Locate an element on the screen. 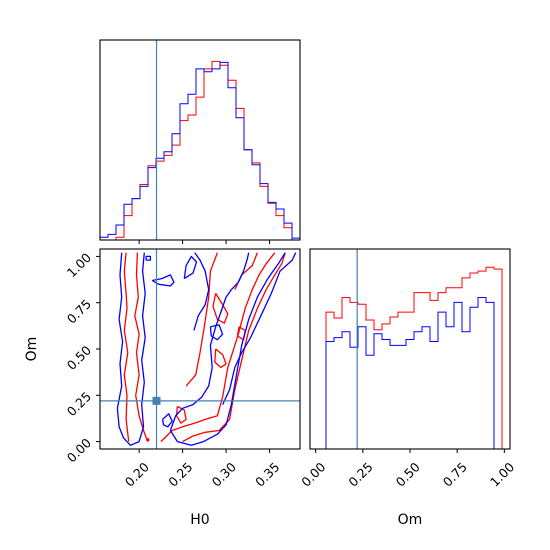 The width and height of the screenshot is (550, 550). contour-truth-lines is located at coordinates (200, 349).